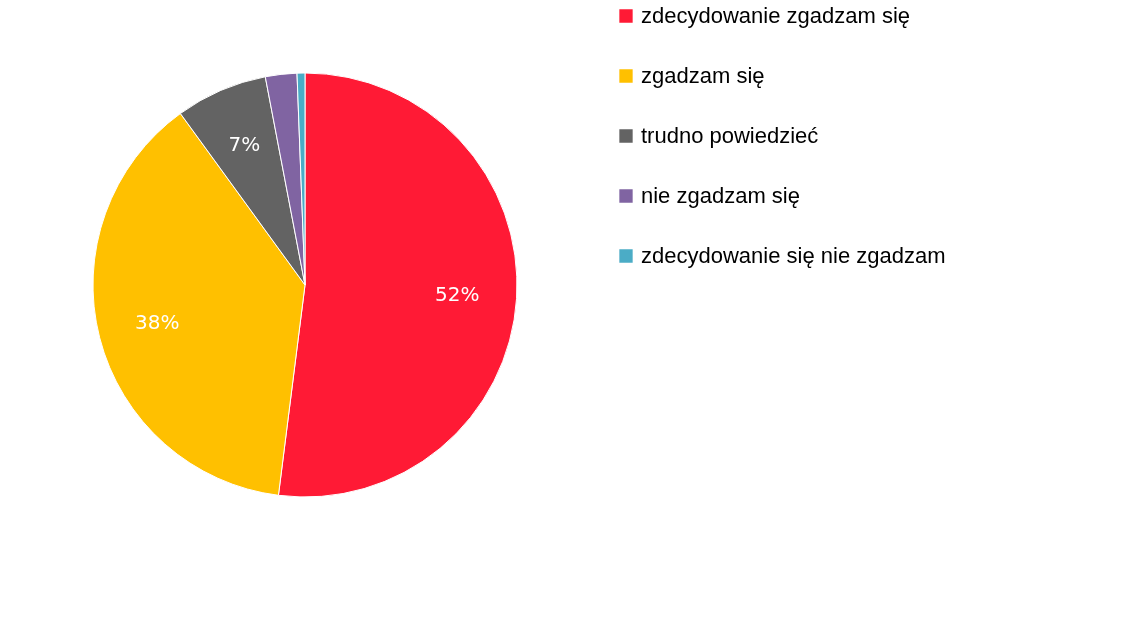  I want to click on legend-label: zdecydowanie zgadzam się, so click(776, 15).